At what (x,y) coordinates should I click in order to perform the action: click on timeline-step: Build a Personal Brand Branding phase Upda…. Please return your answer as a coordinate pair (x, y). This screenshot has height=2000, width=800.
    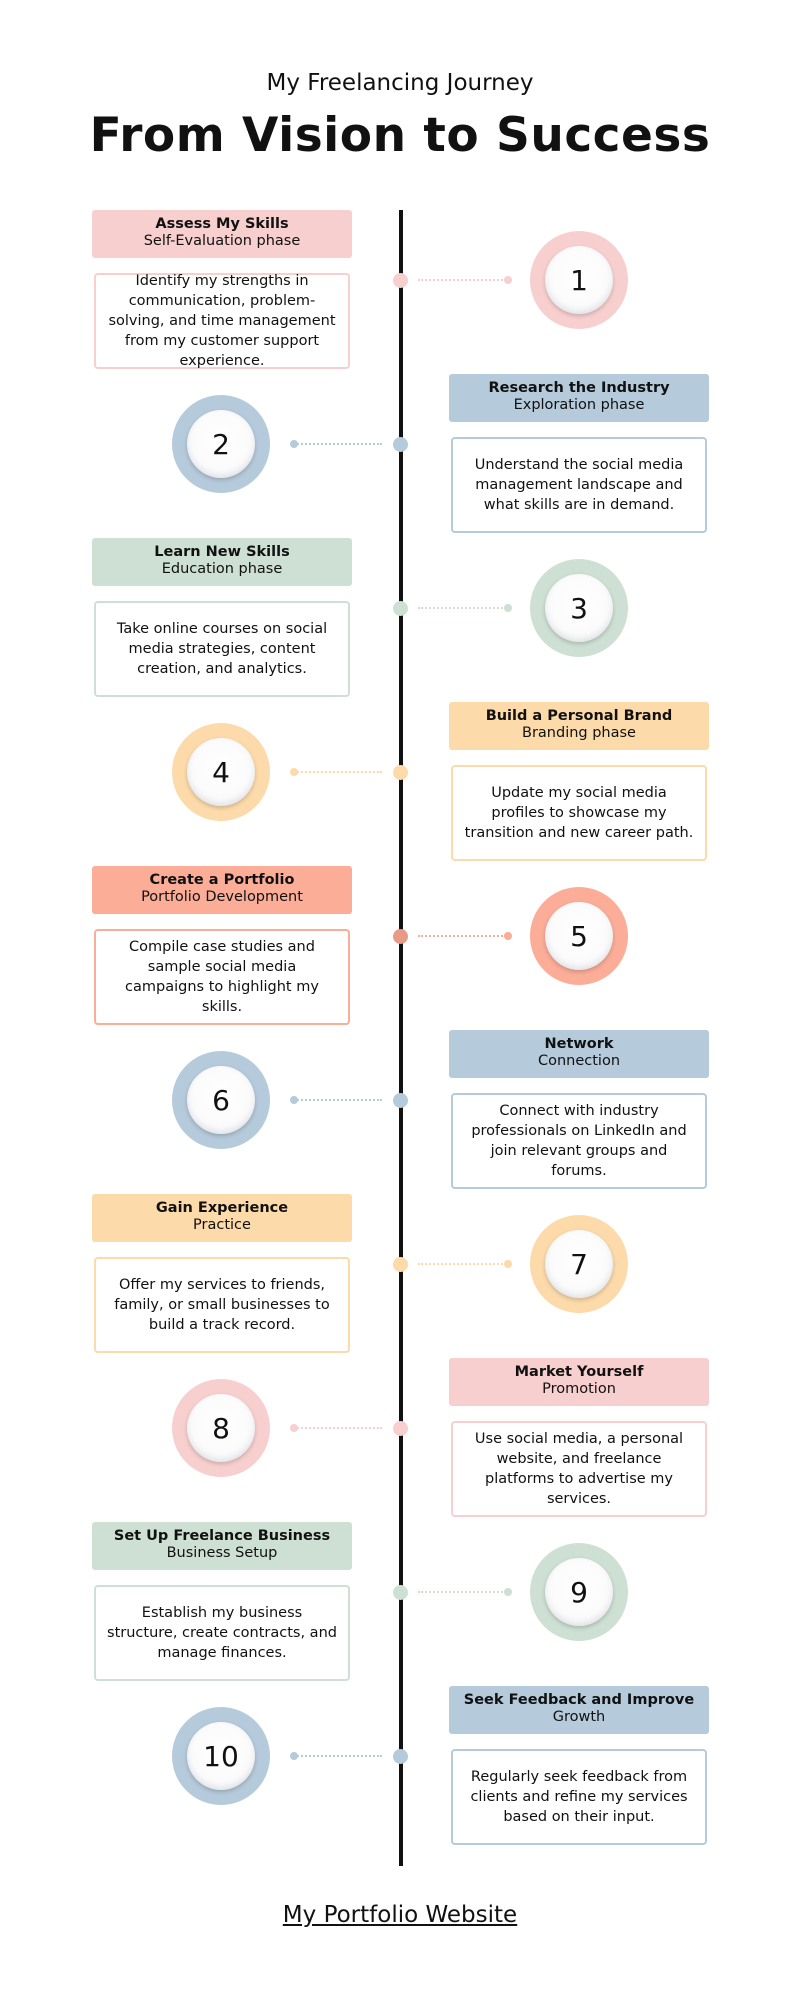
    Looking at the image, I should click on (400, 827).